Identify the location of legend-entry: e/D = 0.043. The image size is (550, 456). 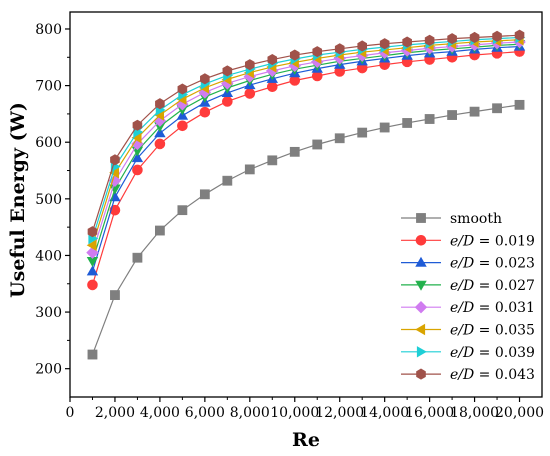
(468, 375).